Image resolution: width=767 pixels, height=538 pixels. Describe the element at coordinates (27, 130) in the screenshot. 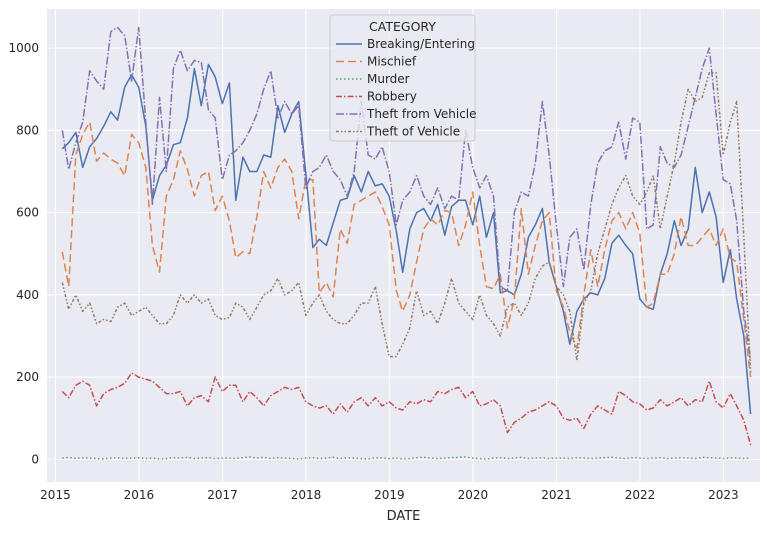

I see `y-tick-label: 800` at that location.